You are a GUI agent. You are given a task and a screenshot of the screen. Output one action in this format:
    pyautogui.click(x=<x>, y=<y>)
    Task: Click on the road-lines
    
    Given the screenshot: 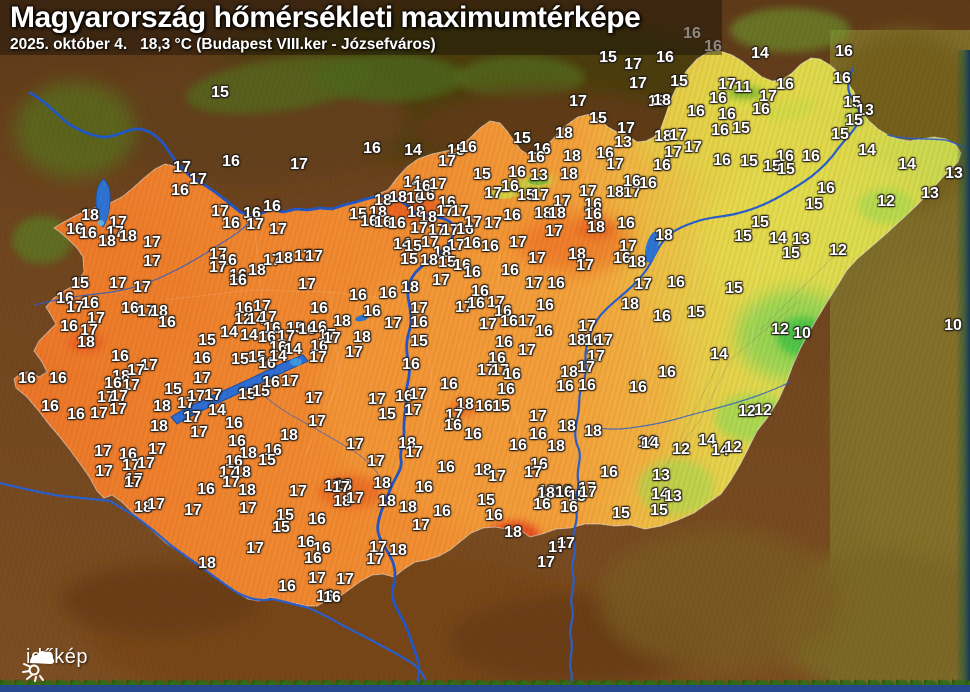 What is the action you would take?
    pyautogui.click(x=751, y=360)
    